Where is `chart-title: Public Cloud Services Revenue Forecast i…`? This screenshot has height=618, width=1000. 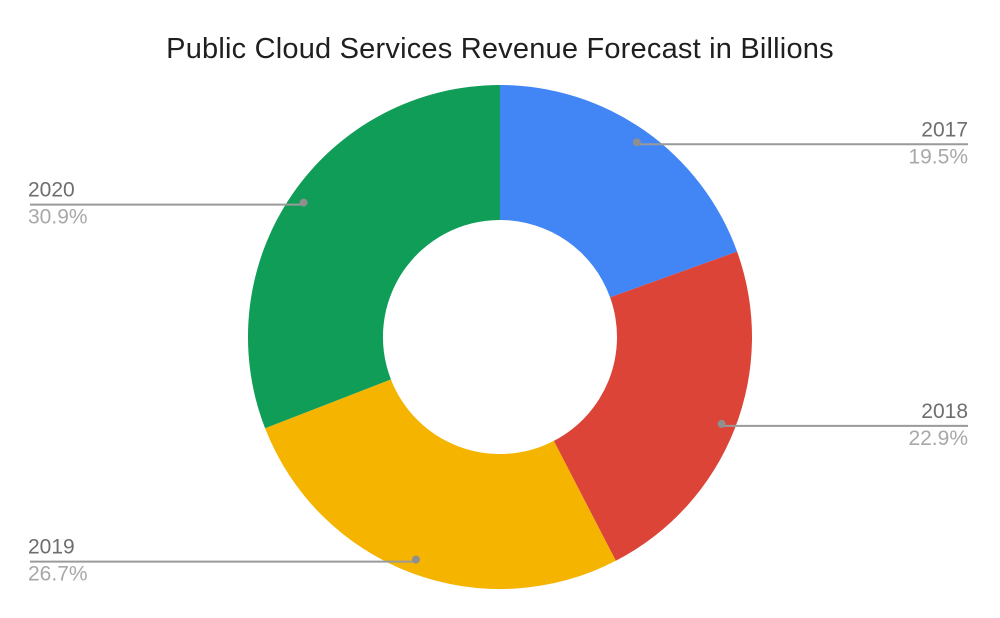
chart-title: Public Cloud Services Revenue Forecast i… is located at coordinates (500, 49).